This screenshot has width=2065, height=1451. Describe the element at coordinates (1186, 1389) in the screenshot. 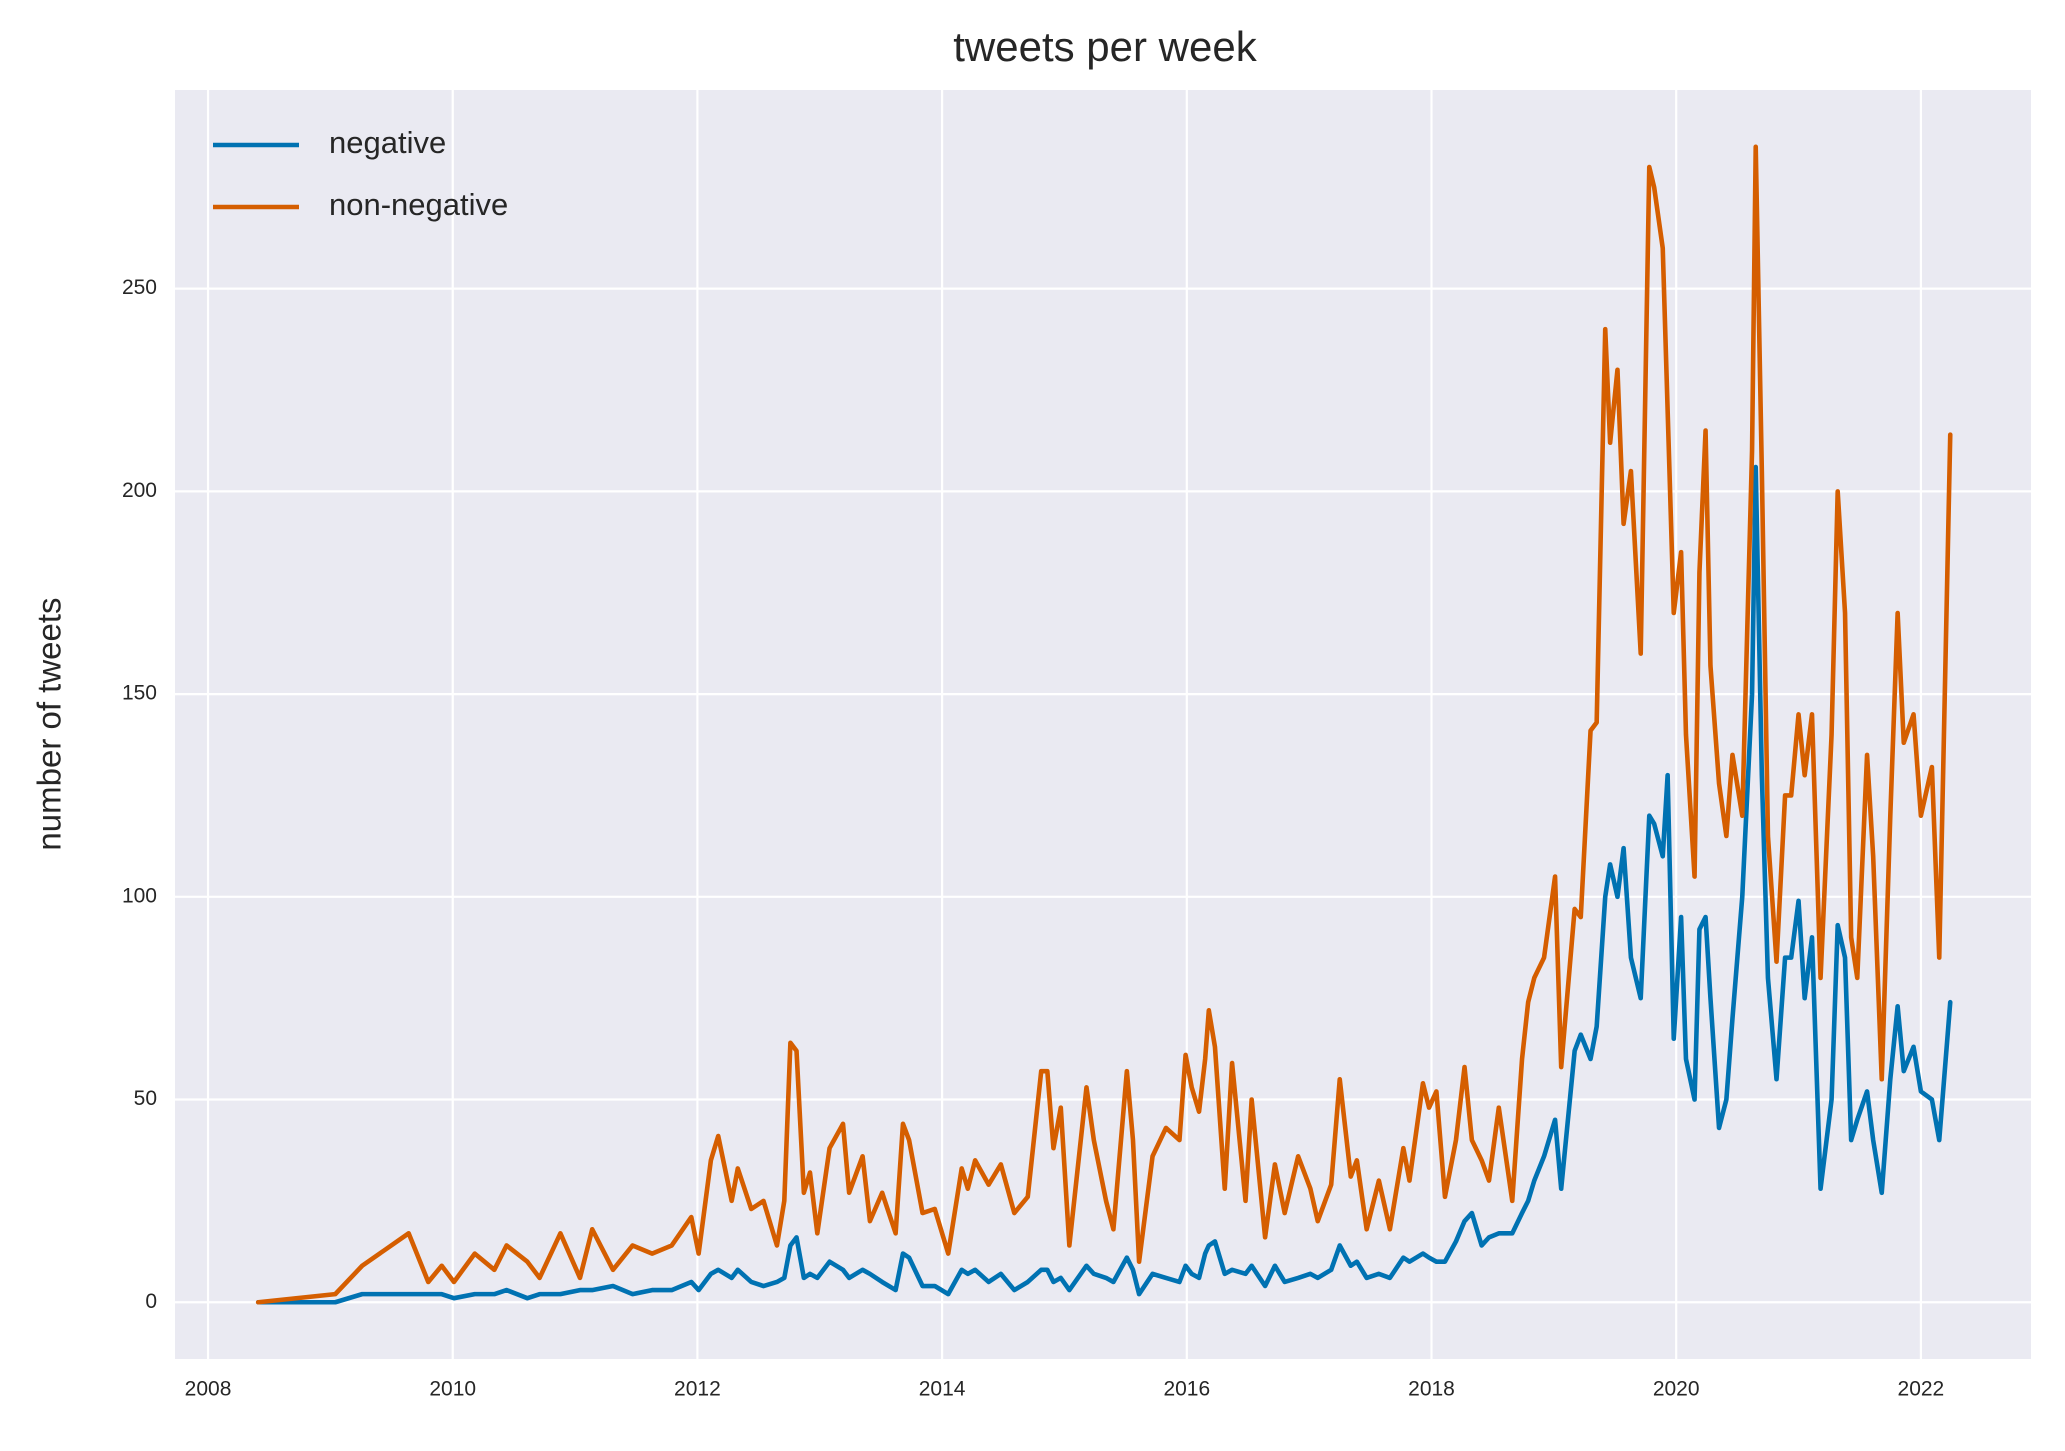

I see `x-tick-label: 2016` at that location.